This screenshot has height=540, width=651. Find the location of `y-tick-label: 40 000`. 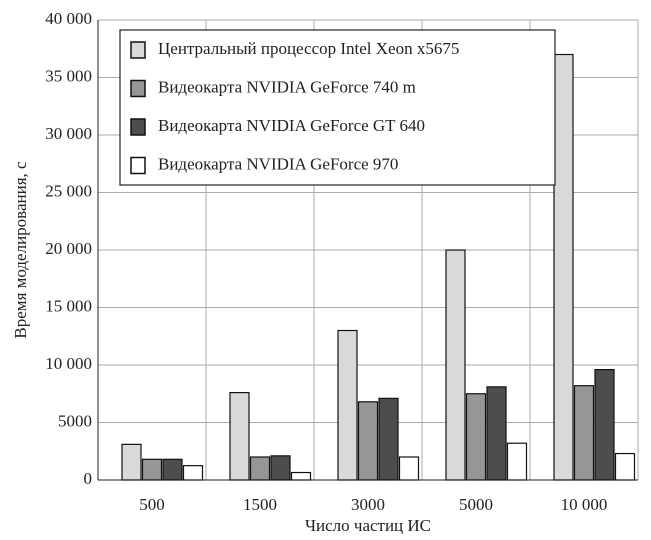

y-tick-label: 40 000 is located at coordinates (68, 18).